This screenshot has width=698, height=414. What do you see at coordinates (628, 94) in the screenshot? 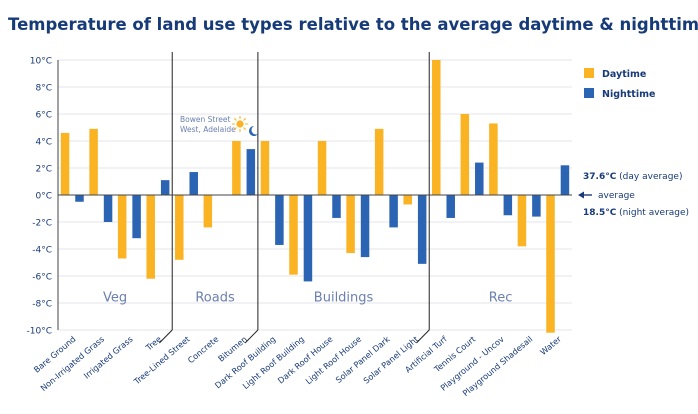
I see `legend-label: Nighttime` at bounding box center [628, 94].